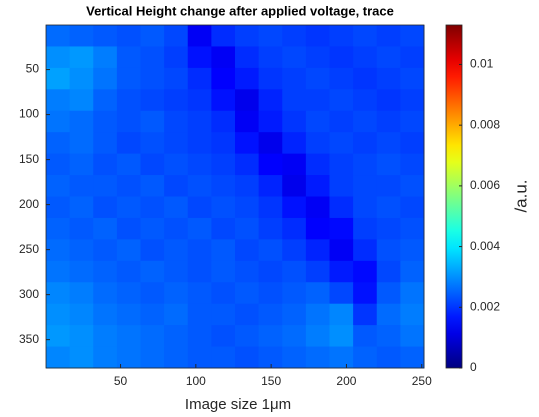  Describe the element at coordinates (473, 367) in the screenshot. I see `colorbar-tick-label: 0` at that location.